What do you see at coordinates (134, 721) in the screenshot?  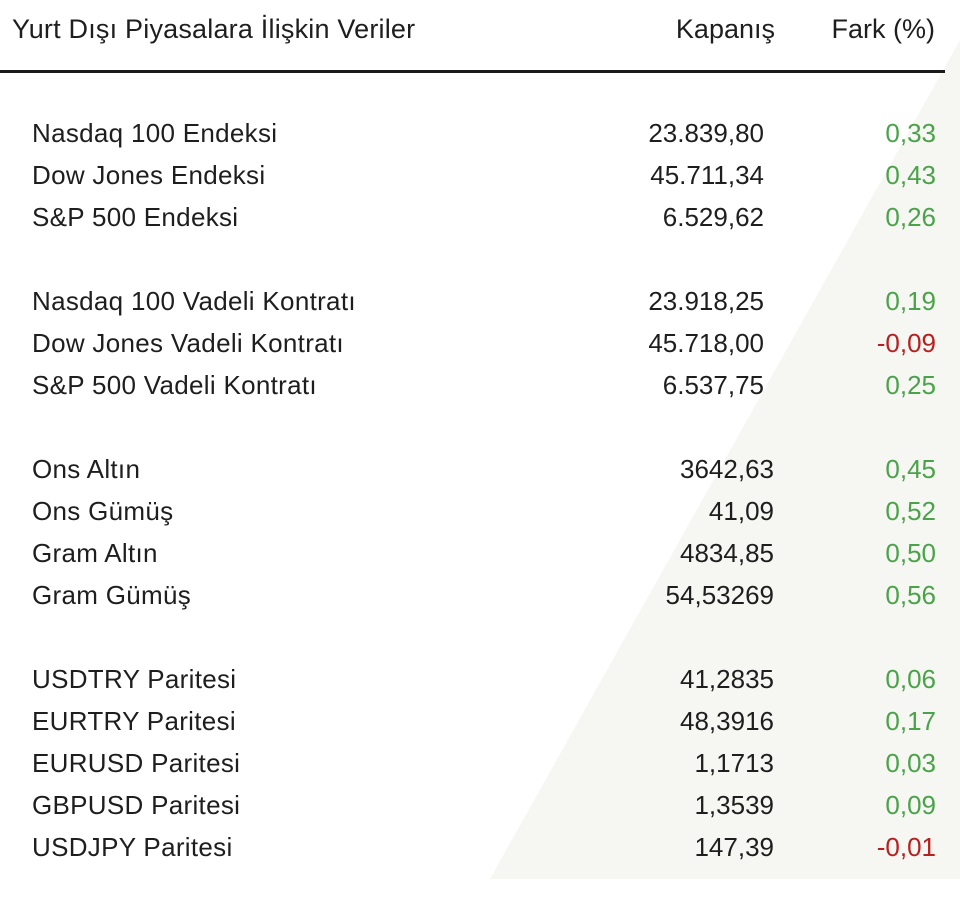 I see `instrument-name: EURTRY Paritesi` at bounding box center [134, 721].